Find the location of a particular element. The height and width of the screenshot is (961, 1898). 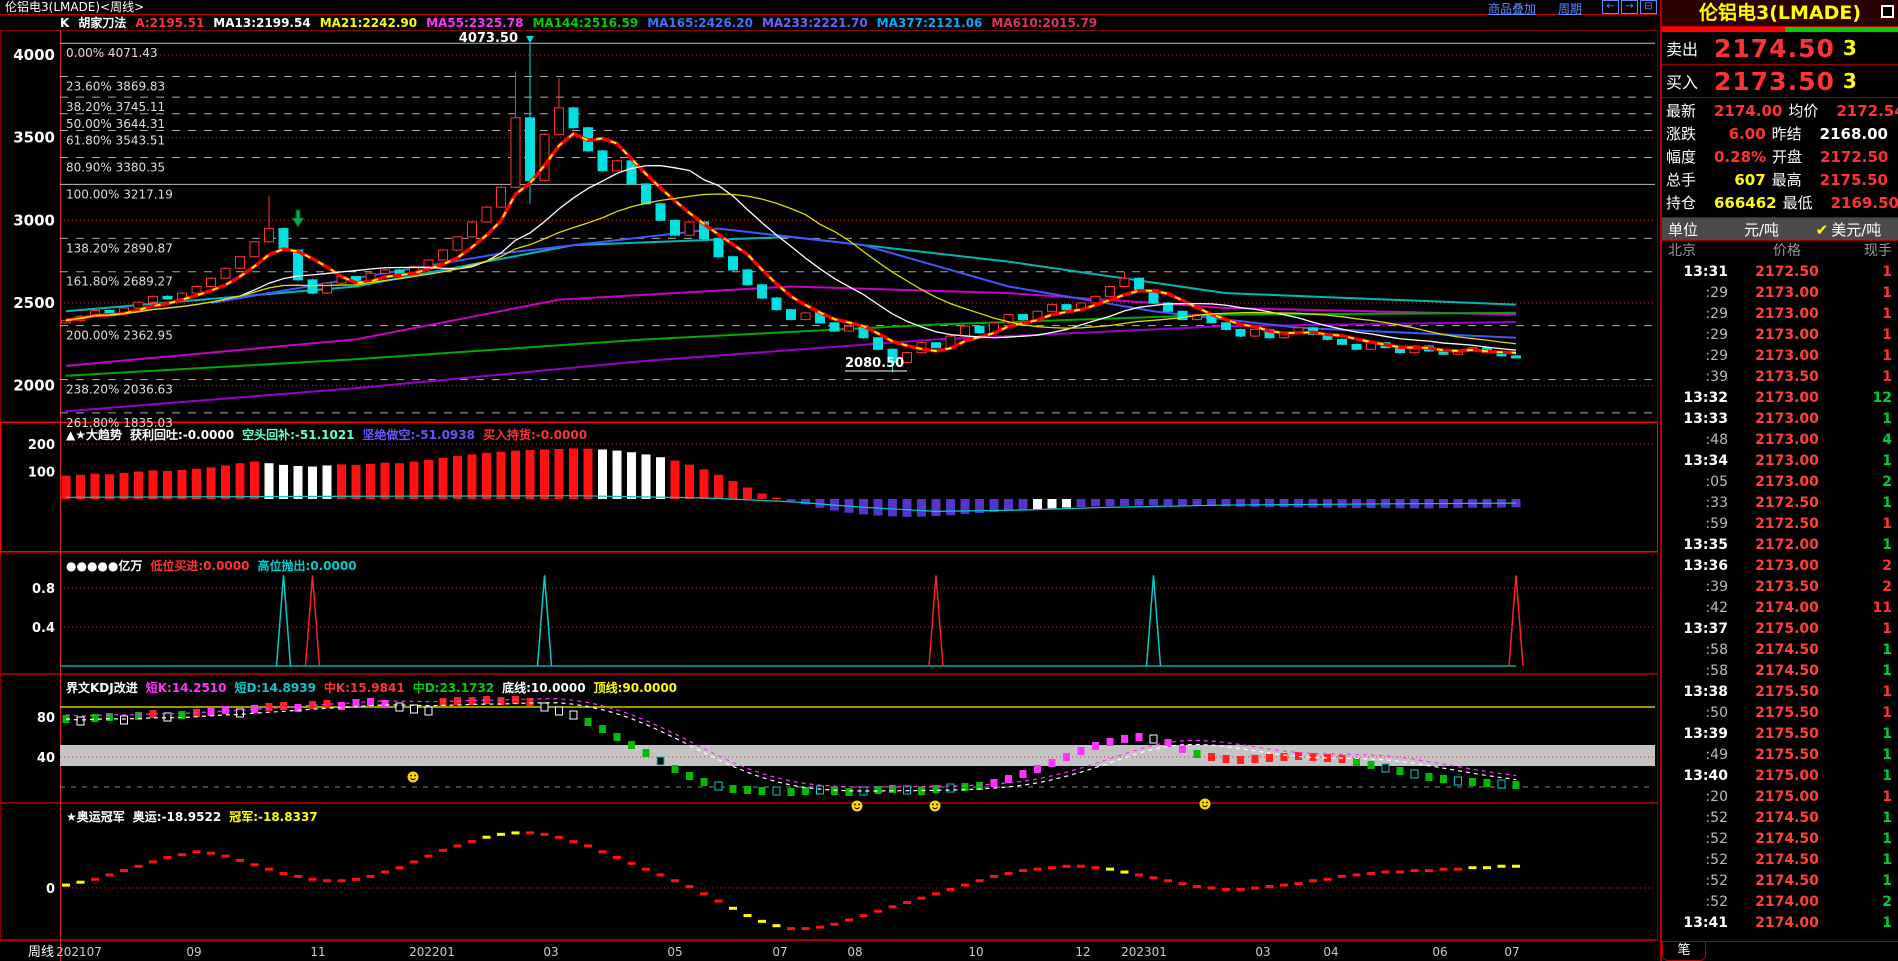

quote-symbol-text: 伦铝电3(LMADE) is located at coordinates (1780, 13).